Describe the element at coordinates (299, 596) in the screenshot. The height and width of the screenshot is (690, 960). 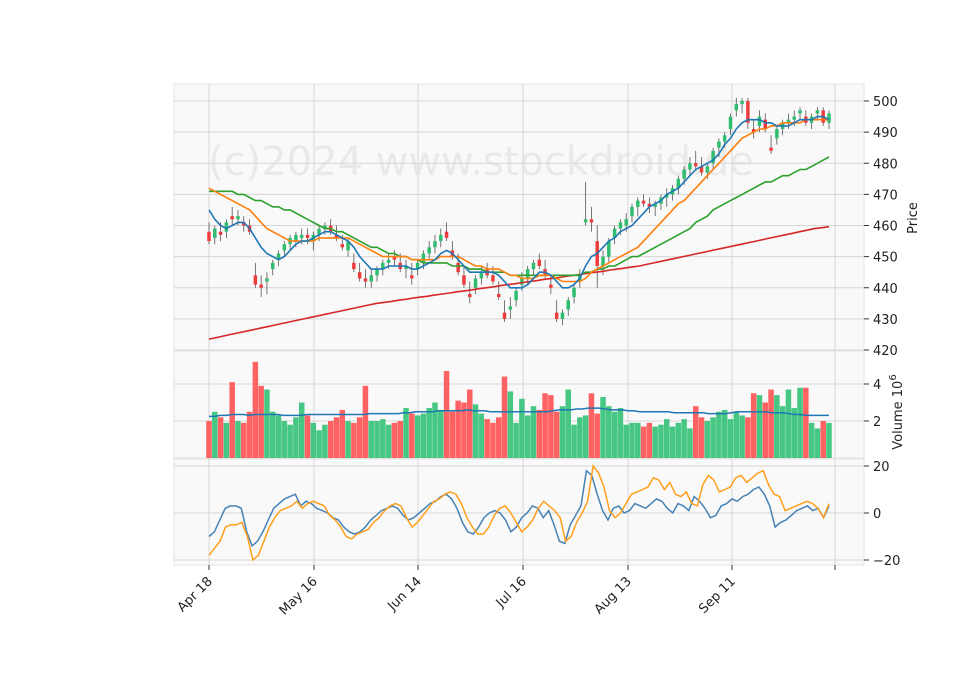
I see `x-tick-label: May 16` at that location.